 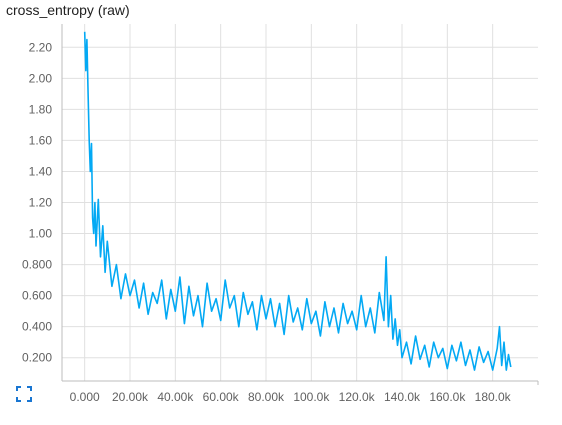 I want to click on x-tick-label: 80.00k, so click(x=266, y=397).